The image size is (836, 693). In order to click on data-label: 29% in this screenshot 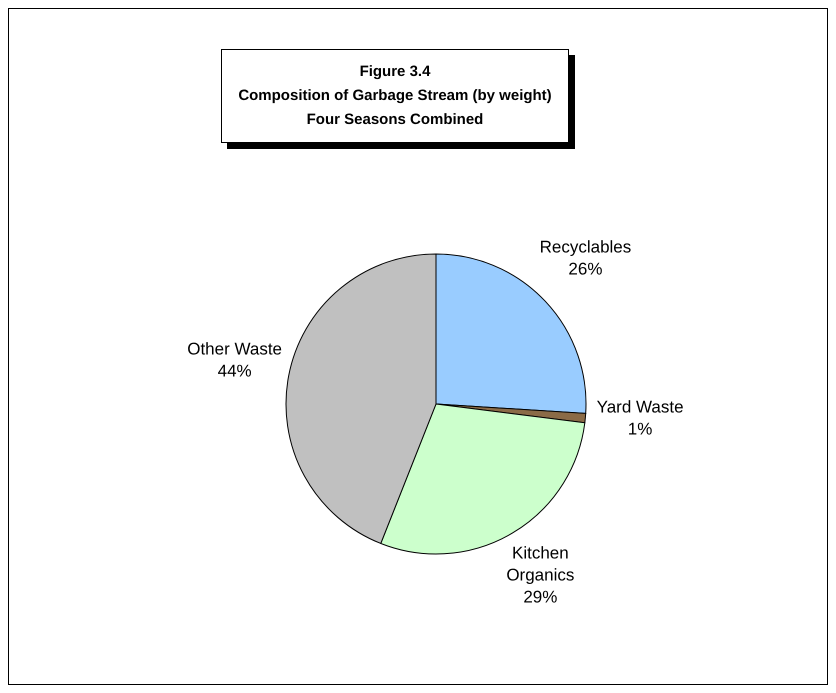, I will do `click(540, 596)`.